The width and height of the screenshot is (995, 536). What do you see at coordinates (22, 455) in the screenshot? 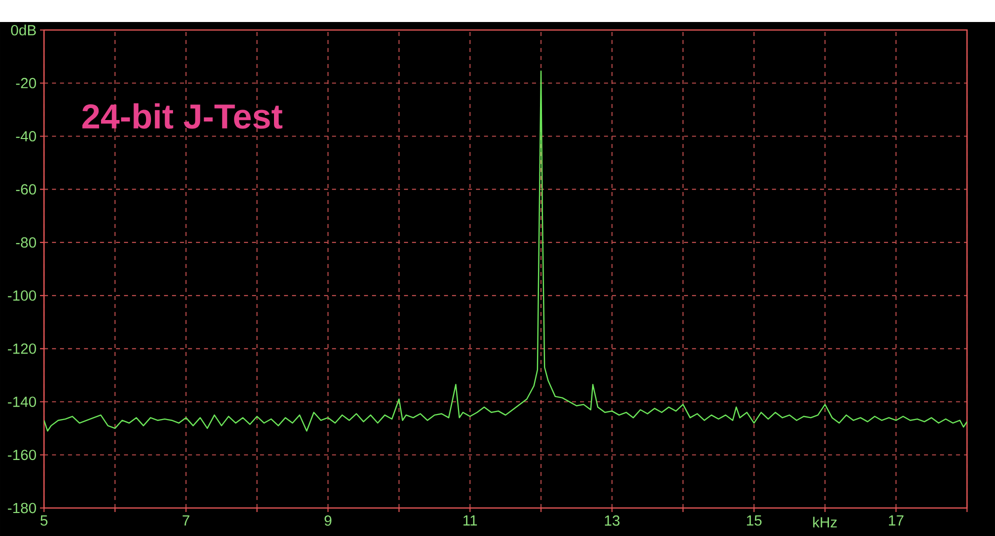
I see `y-tick-label: -160` at bounding box center [22, 455].